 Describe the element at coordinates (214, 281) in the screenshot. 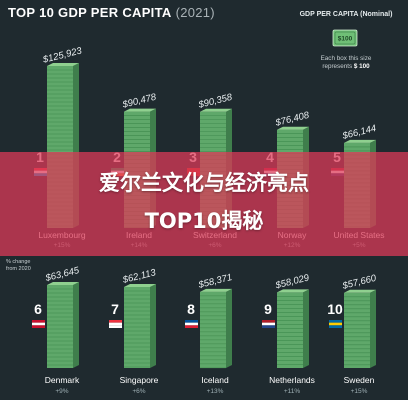

I see `value-label: $58,371` at that location.